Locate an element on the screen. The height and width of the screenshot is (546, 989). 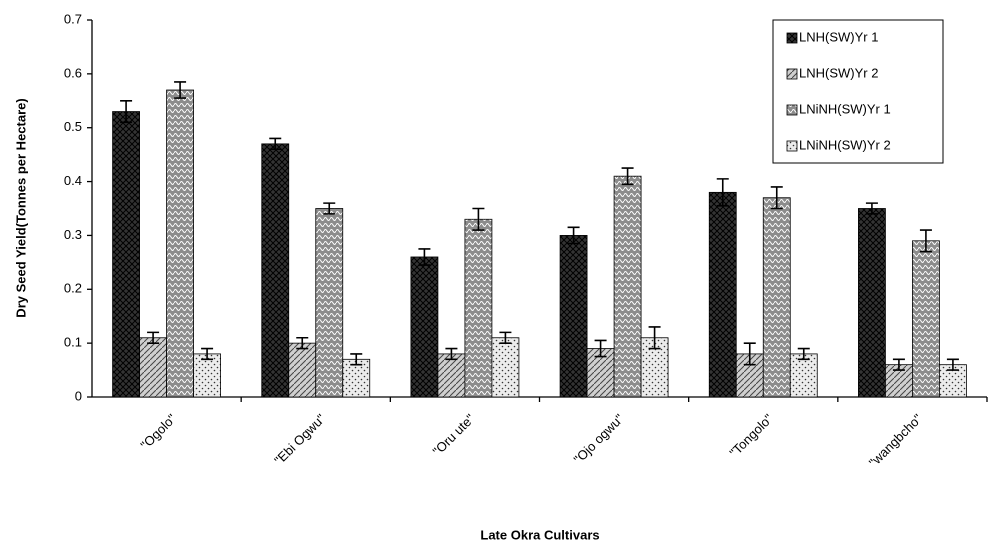
legend-label: LNiNH(SW)Yr 1 is located at coordinates (845, 108).